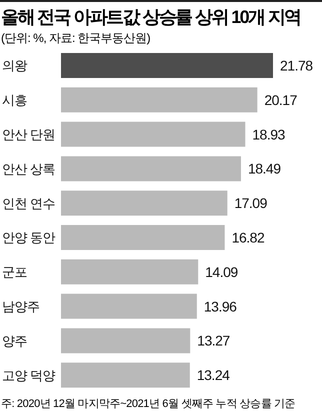 Image resolution: width=322 pixels, height=414 pixels. Describe the element at coordinates (15, 66) in the screenshot. I see `y-tick-label: 의왕` at that location.